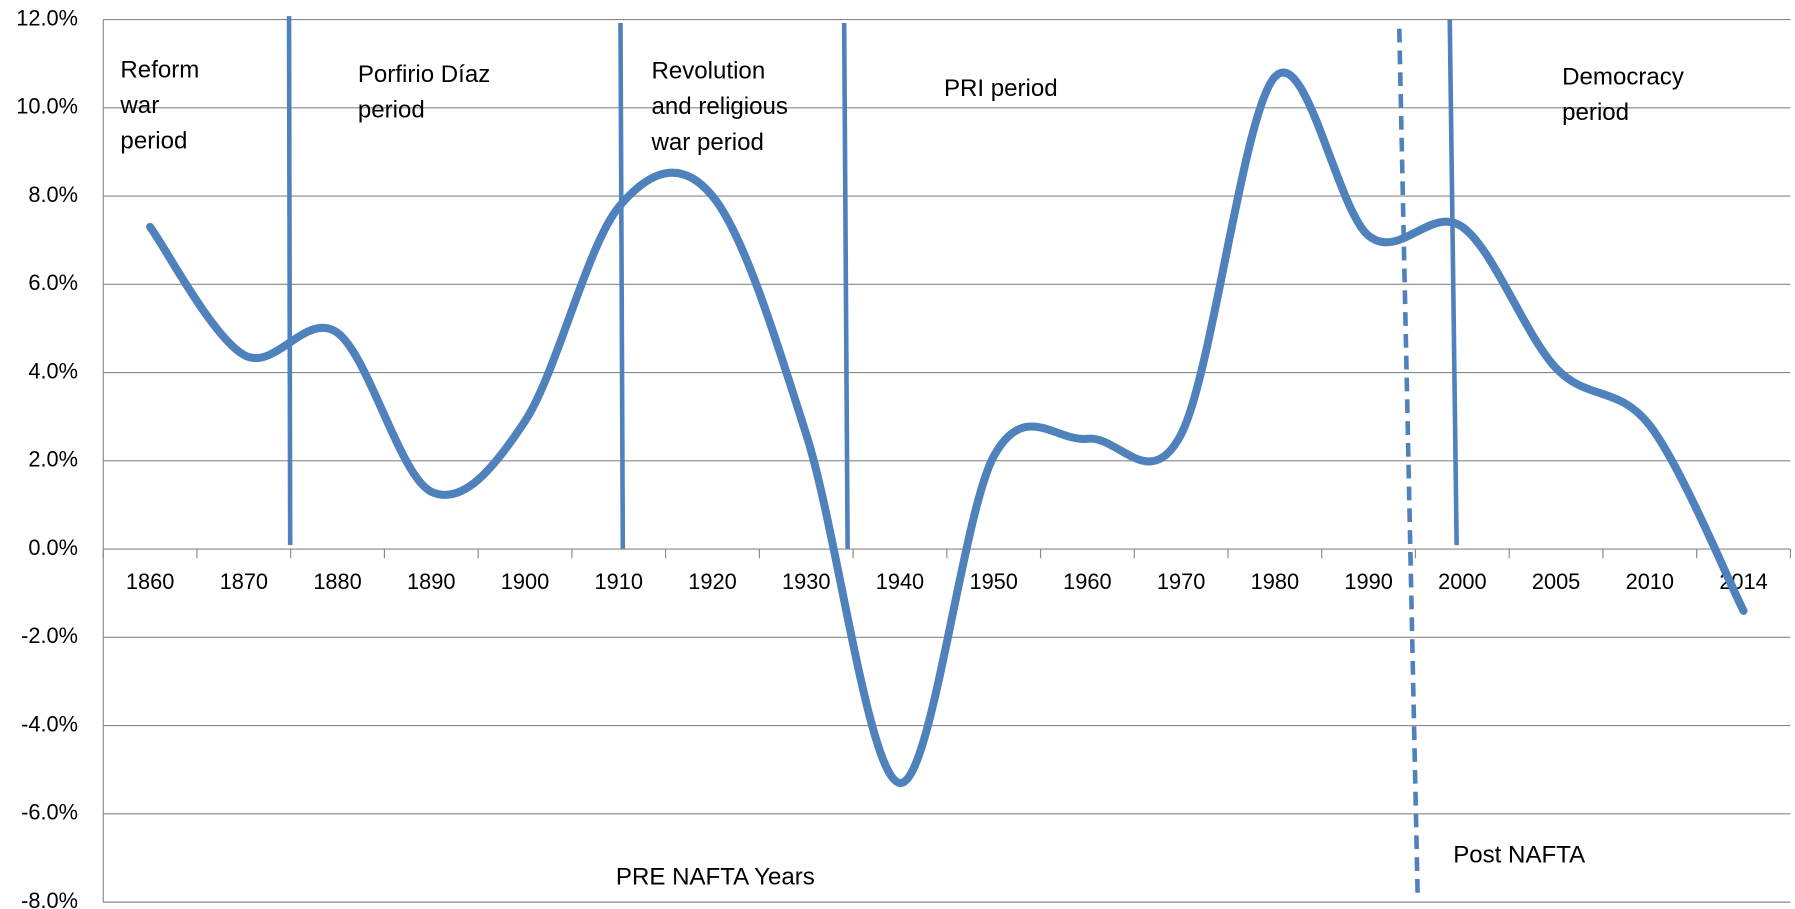 The image size is (1795, 909). Describe the element at coordinates (619, 581) in the screenshot. I see `x-tick-label: 1910` at that location.